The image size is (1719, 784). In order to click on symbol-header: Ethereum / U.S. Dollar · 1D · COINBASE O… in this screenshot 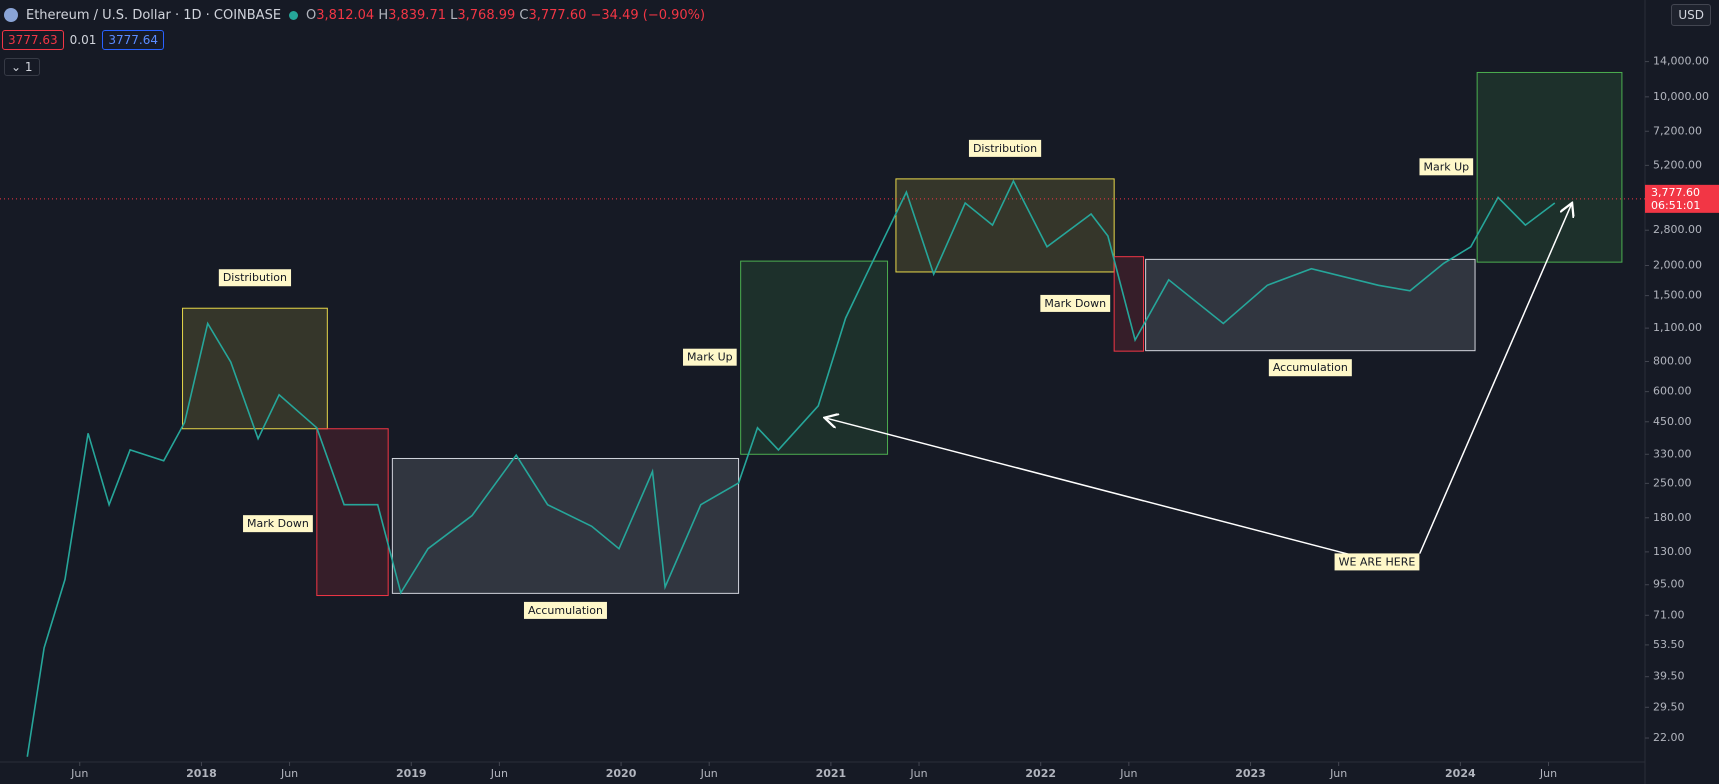, I will do `click(354, 15)`.